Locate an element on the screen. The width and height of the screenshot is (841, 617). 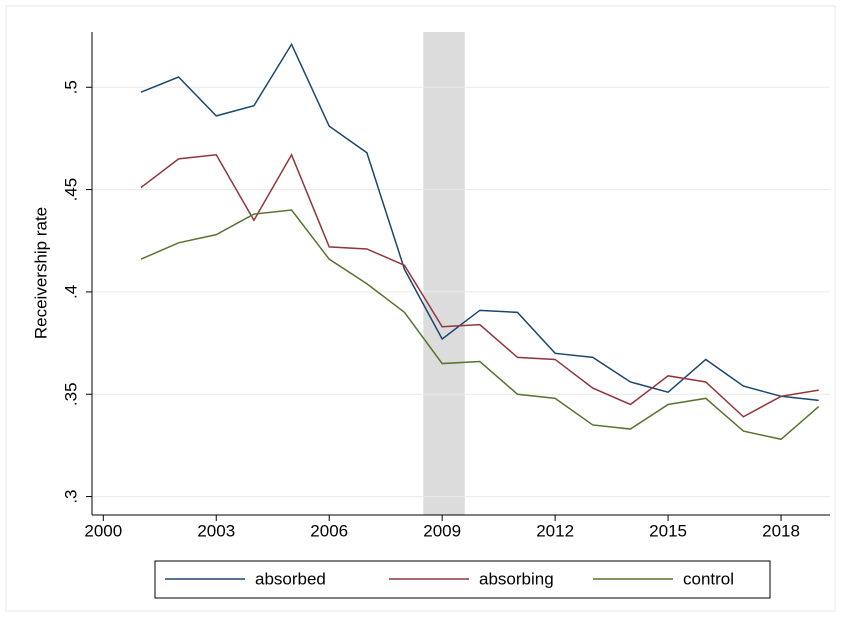
legend-label: absorbed is located at coordinates (290, 578).